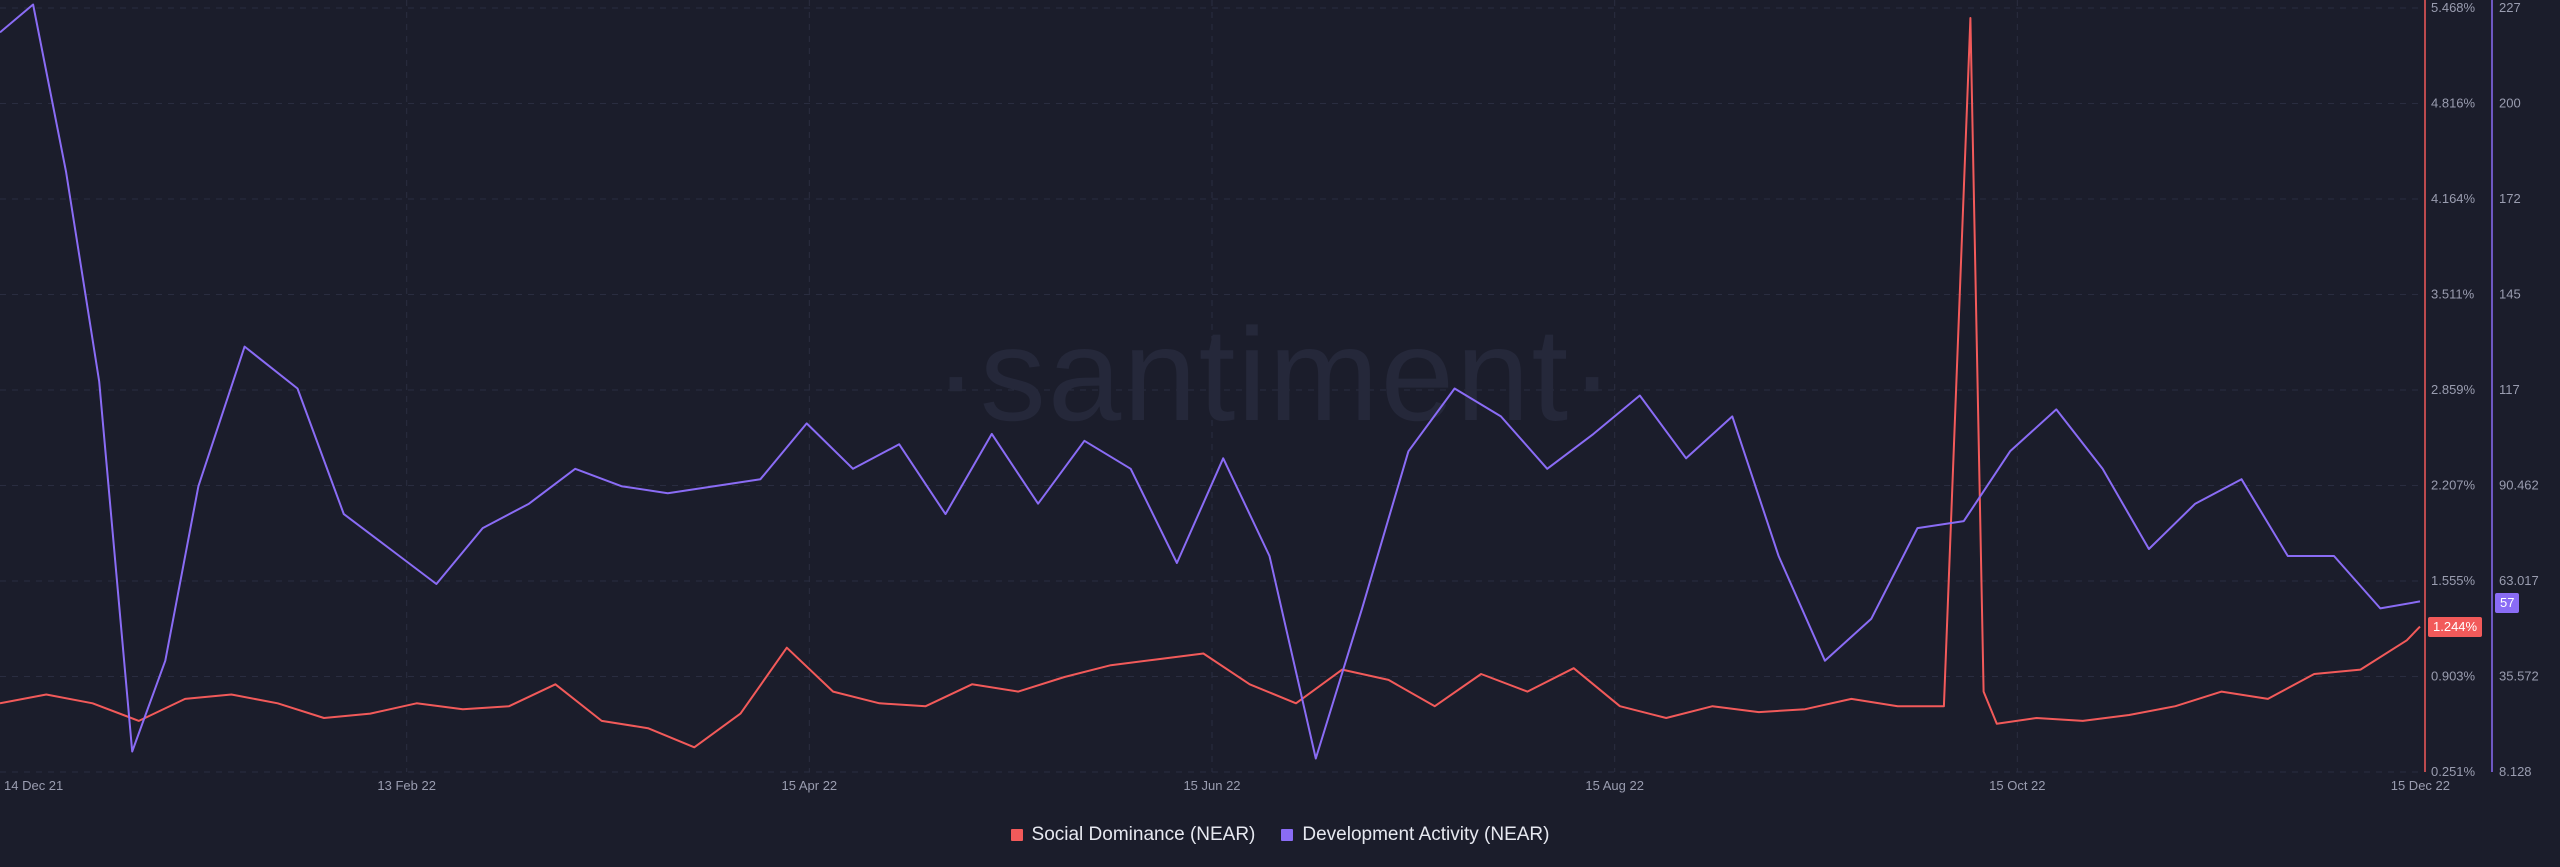  What do you see at coordinates (406, 785) in the screenshot?
I see `x-tick-label: 13 Feb 22` at bounding box center [406, 785].